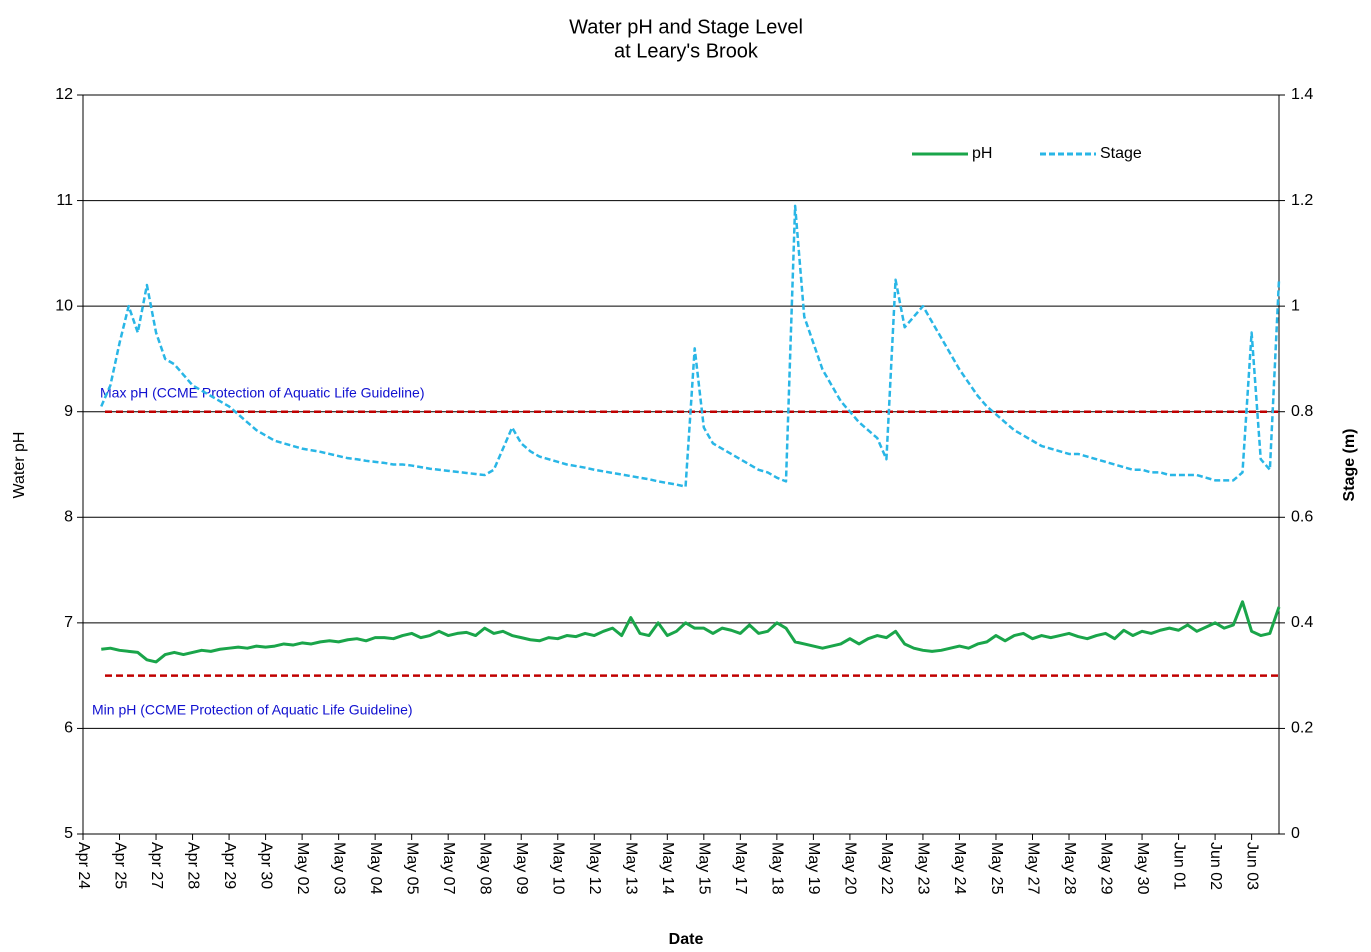 Image resolution: width=1371 pixels, height=952 pixels. Describe the element at coordinates (1349, 465) in the screenshot. I see `y2-axis-label: Stage (m)` at that location.